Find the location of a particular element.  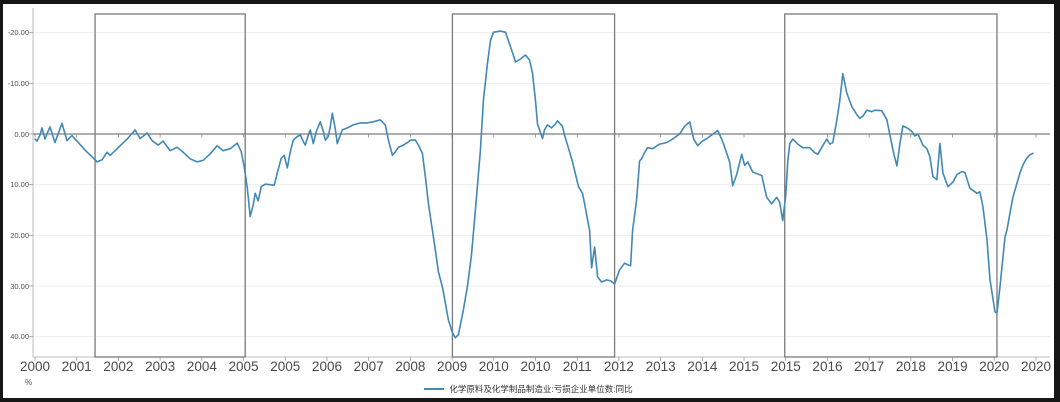

legend-line-swatch is located at coordinates (434, 389).